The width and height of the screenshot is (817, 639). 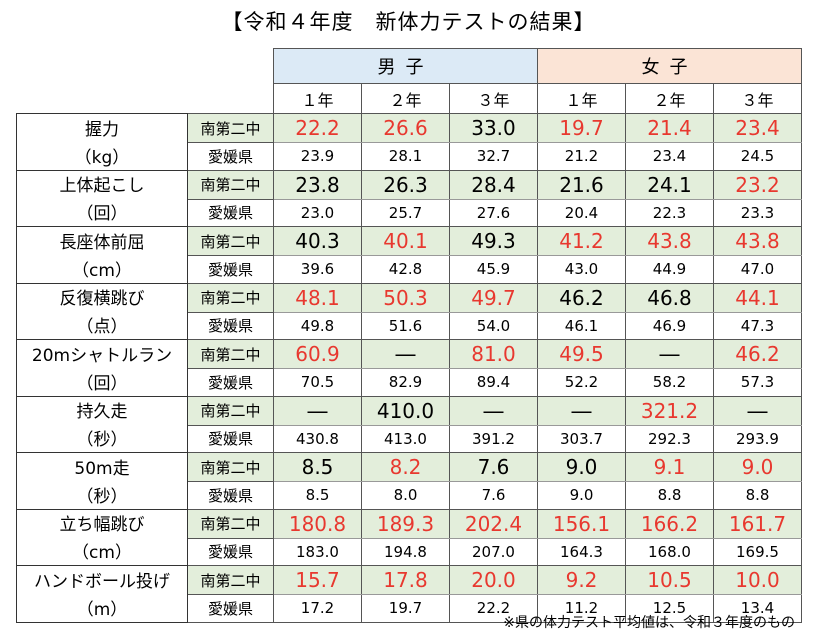 I want to click on school-value: 9.1, so click(x=669, y=467).